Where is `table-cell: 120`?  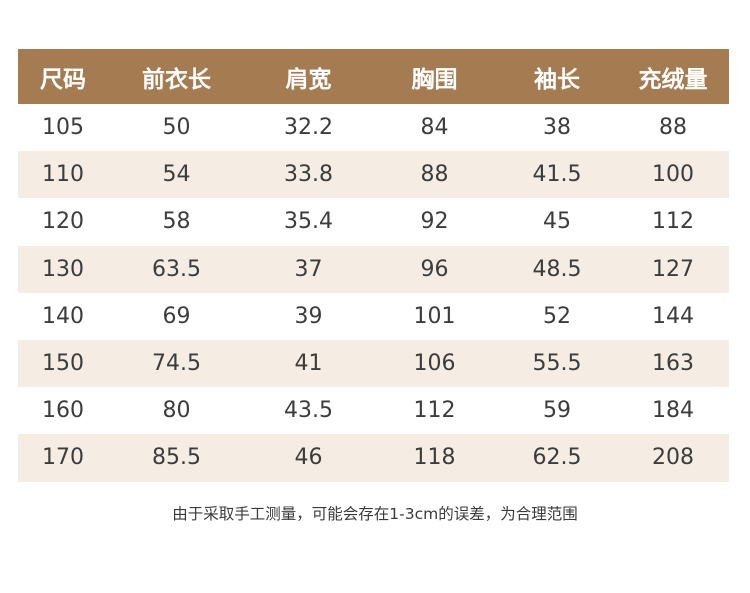 table-cell: 120 is located at coordinates (63, 222).